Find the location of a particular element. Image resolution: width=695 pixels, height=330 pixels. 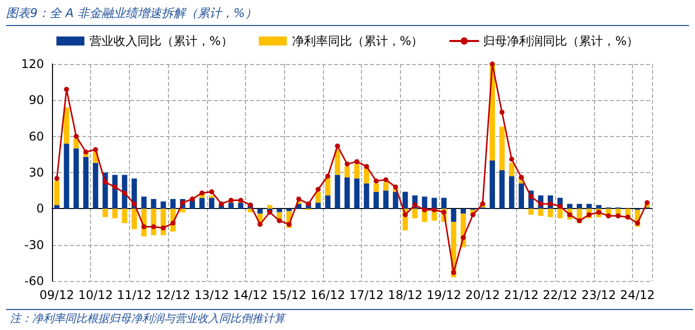

y-tick-label: 120 is located at coordinates (32, 64).